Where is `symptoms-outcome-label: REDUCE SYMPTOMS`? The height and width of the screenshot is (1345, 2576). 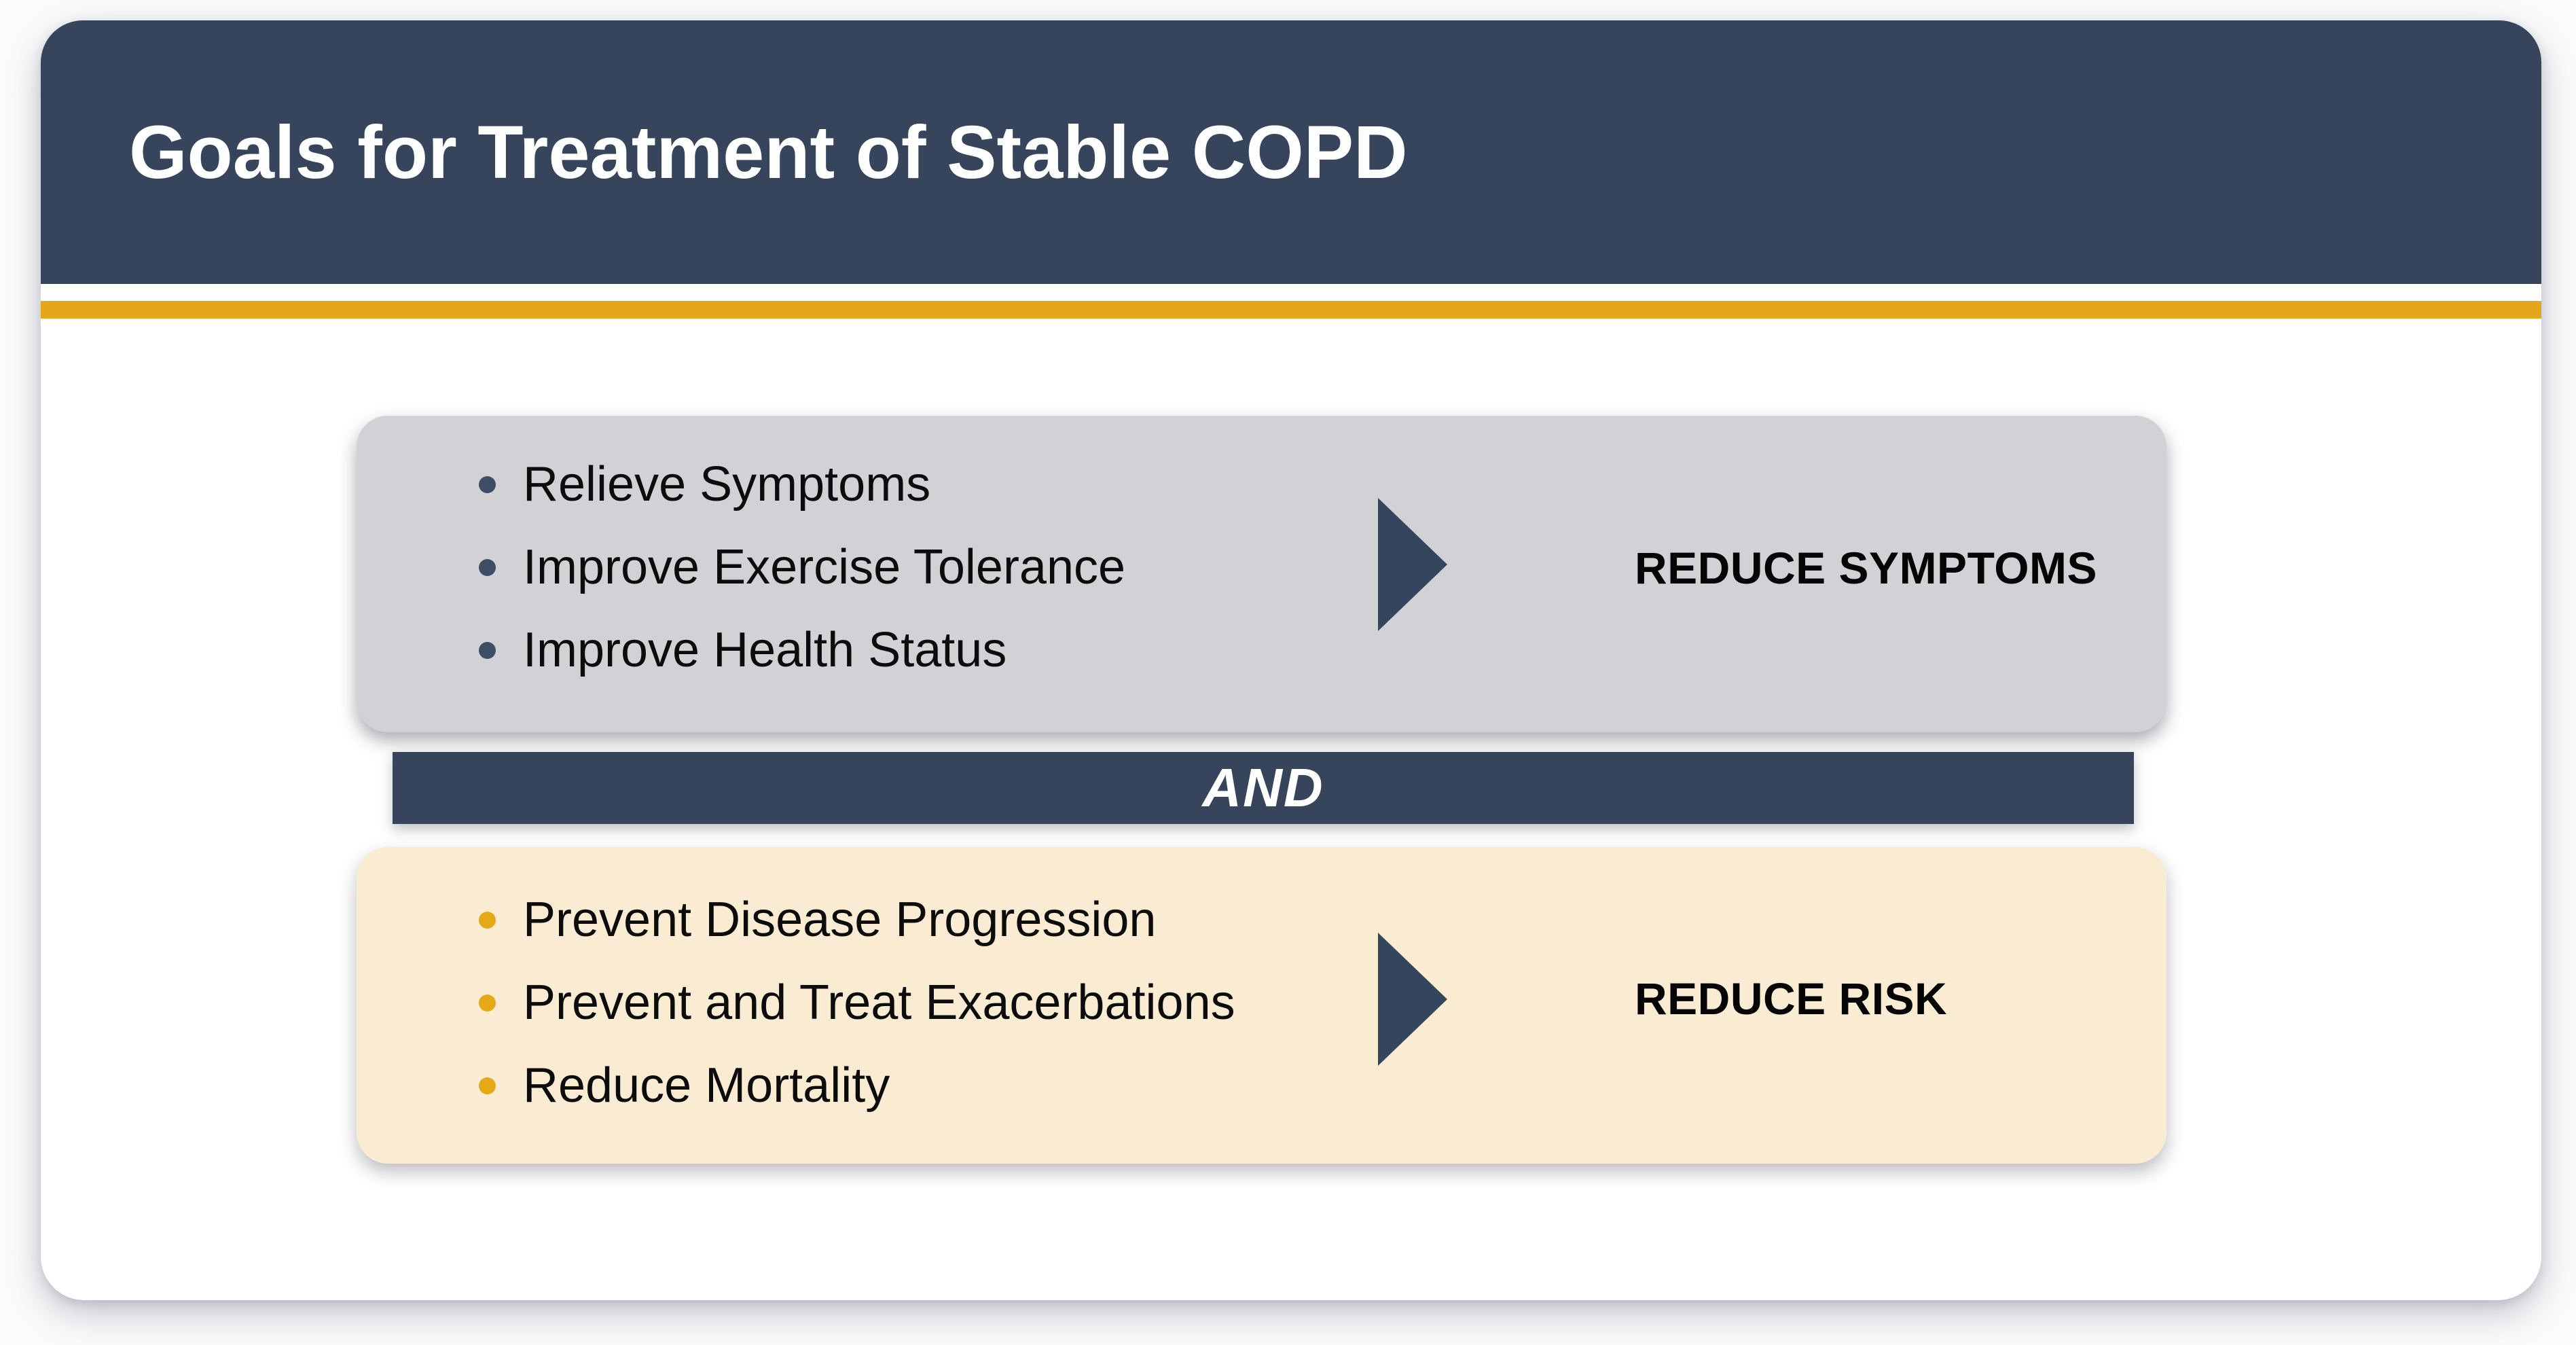
symptoms-outcome-label: REDUCE SYMPTOMS is located at coordinates (1867, 568).